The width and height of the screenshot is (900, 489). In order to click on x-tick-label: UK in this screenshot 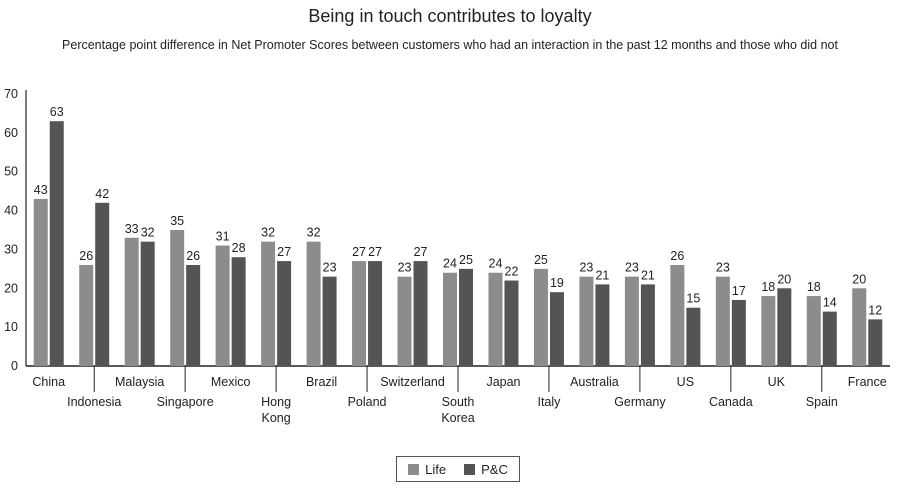, I will do `click(777, 382)`.